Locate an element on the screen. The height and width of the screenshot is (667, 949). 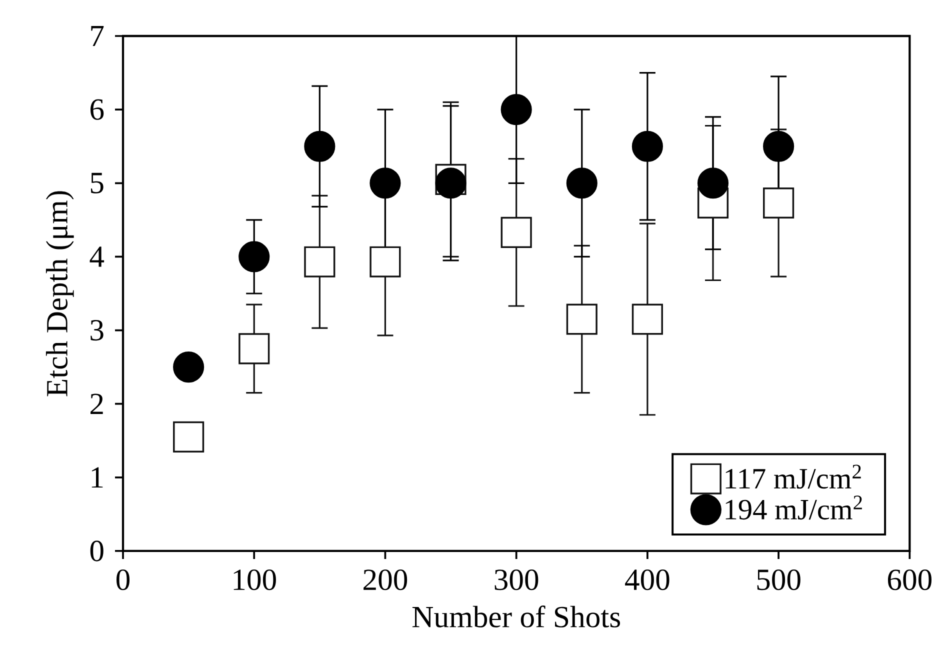
legend-label: 117 mJ/cm$^{2}$ is located at coordinates (793, 476).